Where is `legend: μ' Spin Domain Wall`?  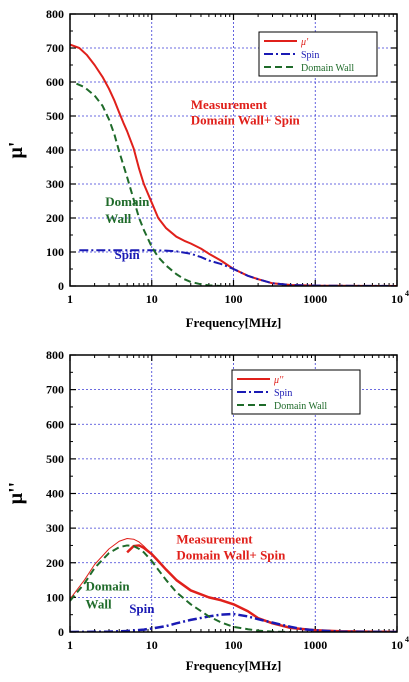 legend: μ' Spin Domain Wall is located at coordinates (318, 54).